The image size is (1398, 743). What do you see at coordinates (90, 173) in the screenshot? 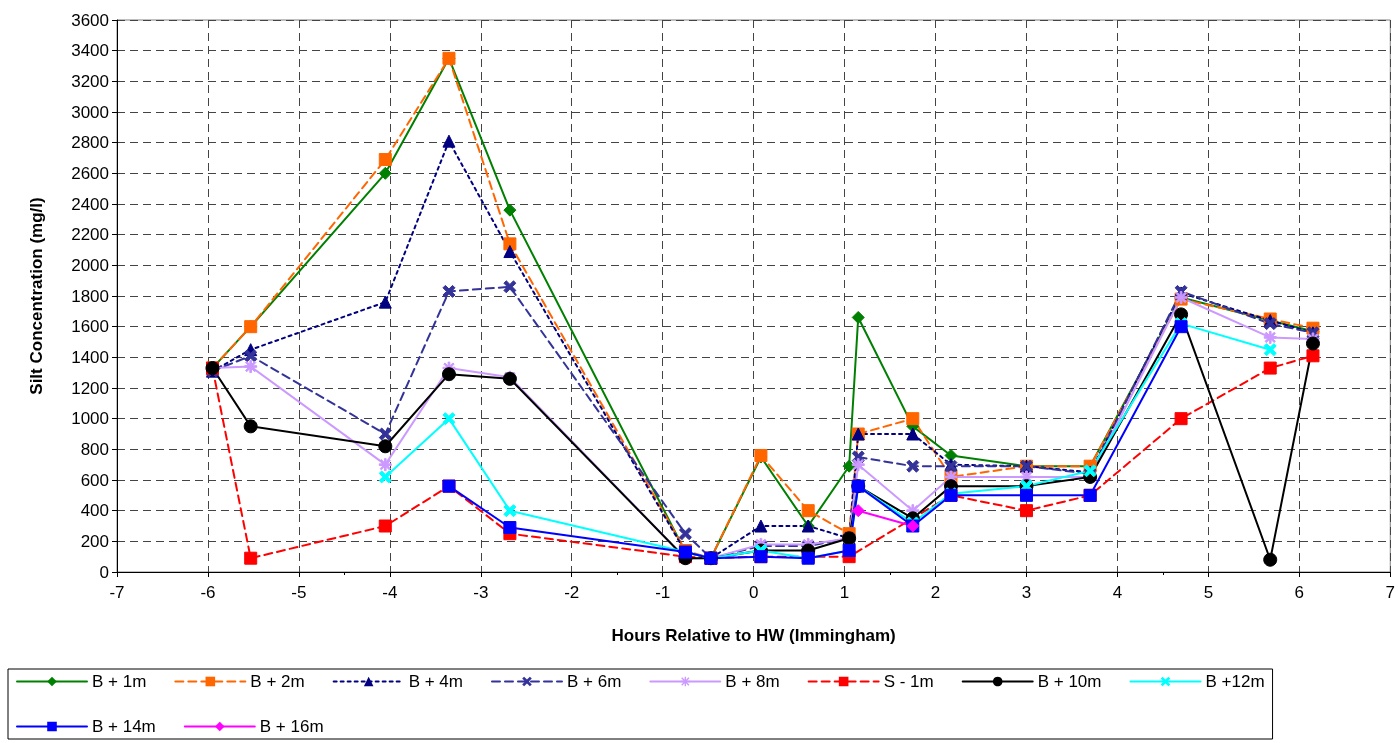
I see `y-tick-label: 2600` at bounding box center [90, 173].